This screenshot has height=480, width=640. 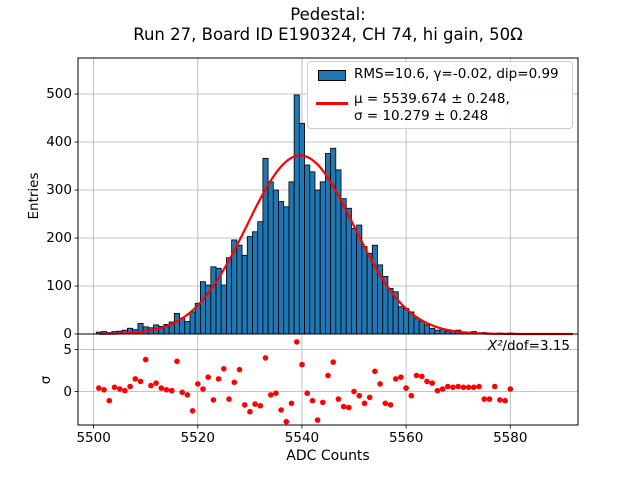 What do you see at coordinates (328, 456) in the screenshot?
I see `x-axis-label: ADC Counts` at bounding box center [328, 456].